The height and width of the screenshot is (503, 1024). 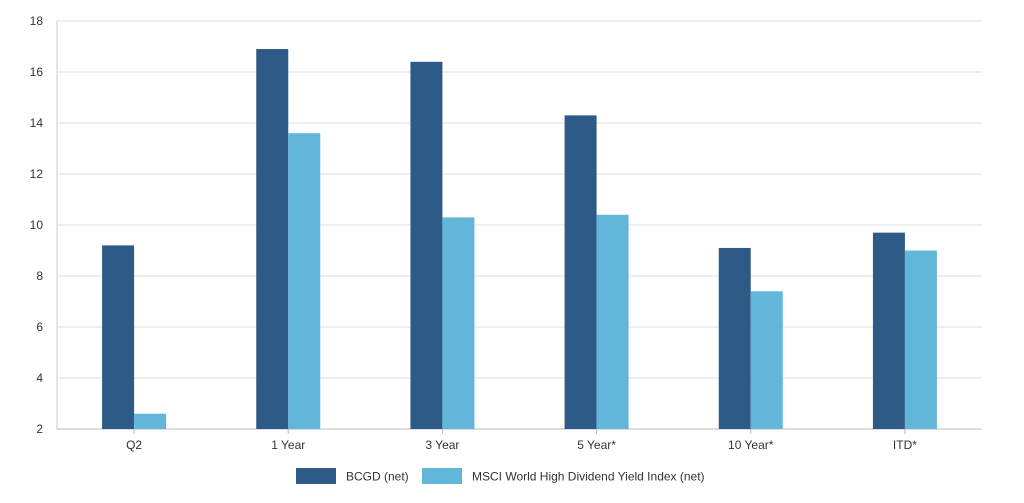 I want to click on y-tick-label: 10, so click(x=37, y=225).